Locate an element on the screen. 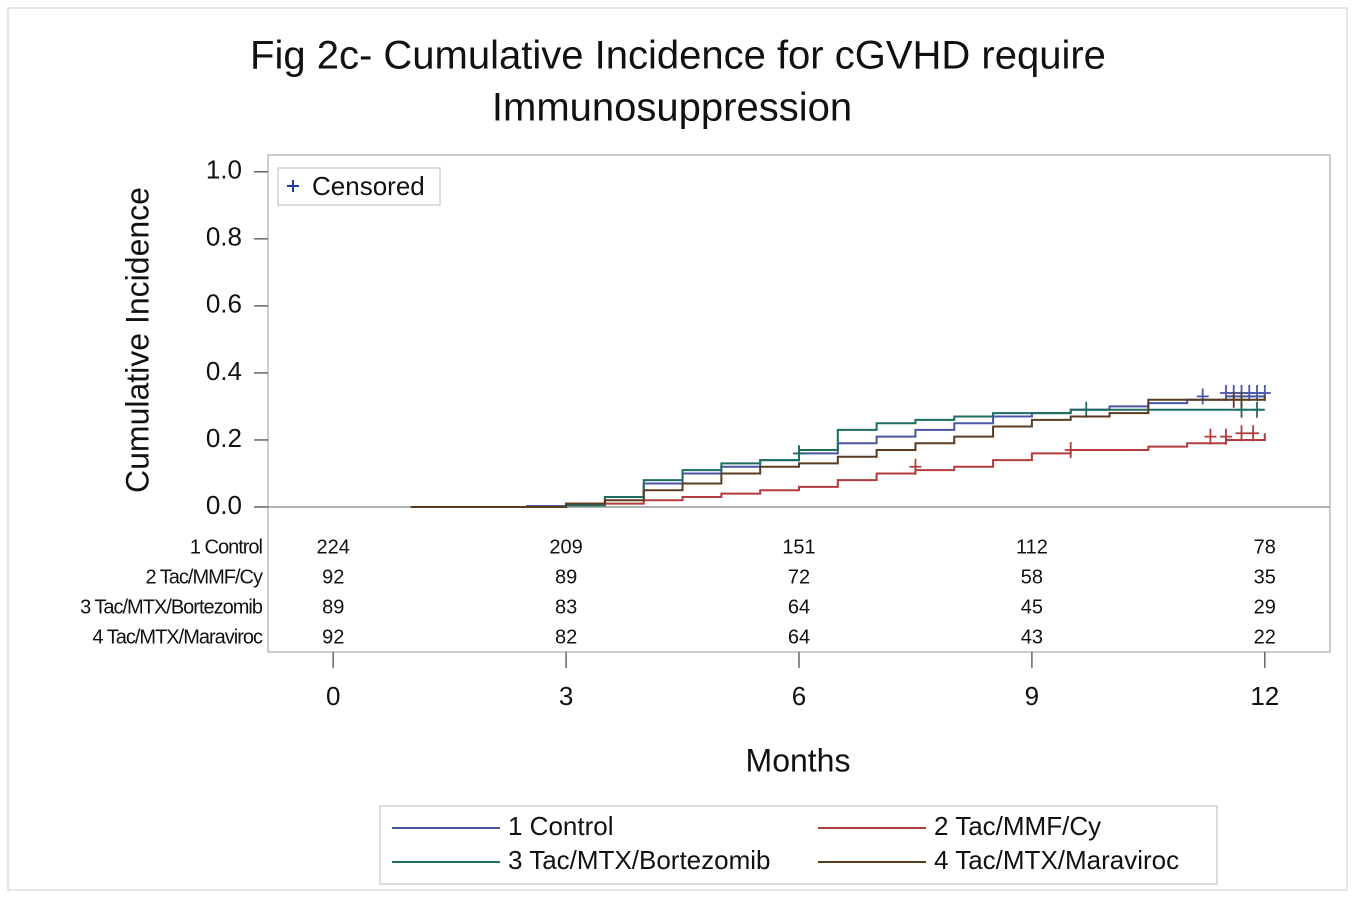 This screenshot has width=1355, height=897. at-risk-count: 78 is located at coordinates (1265, 547).